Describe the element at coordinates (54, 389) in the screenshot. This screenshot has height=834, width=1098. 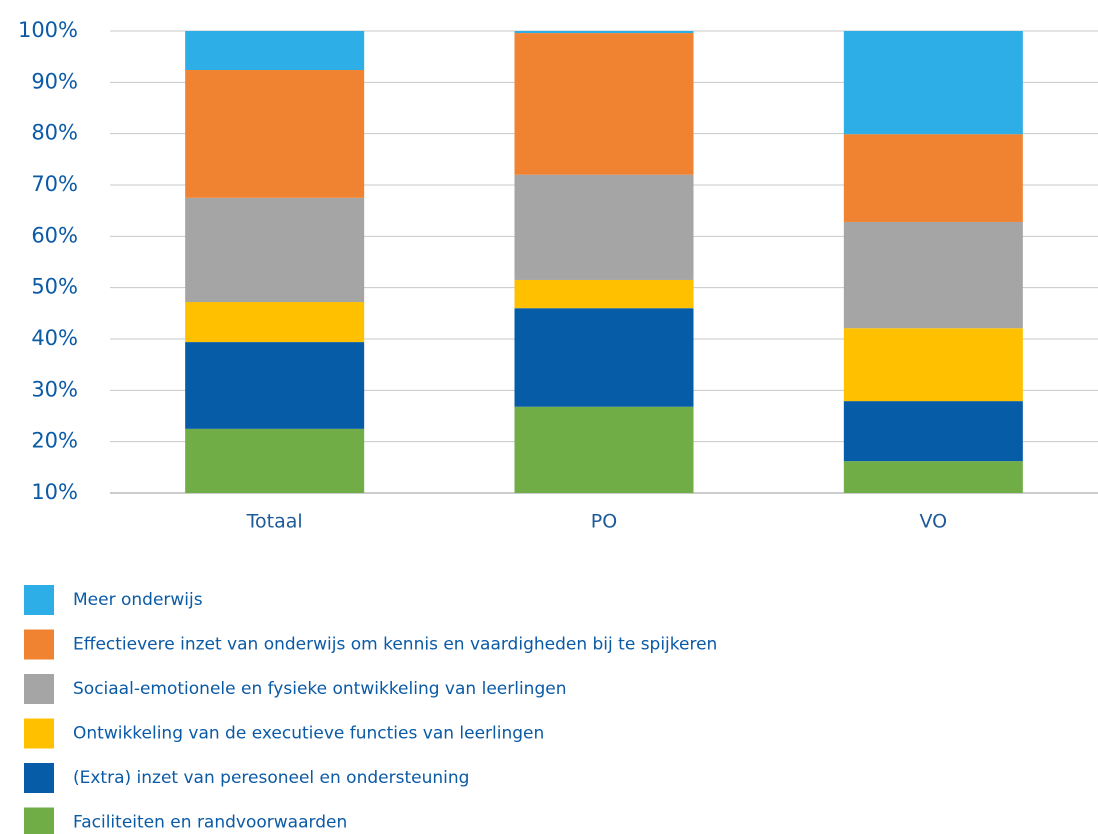
I see `y-tick-label: 30%` at that location.